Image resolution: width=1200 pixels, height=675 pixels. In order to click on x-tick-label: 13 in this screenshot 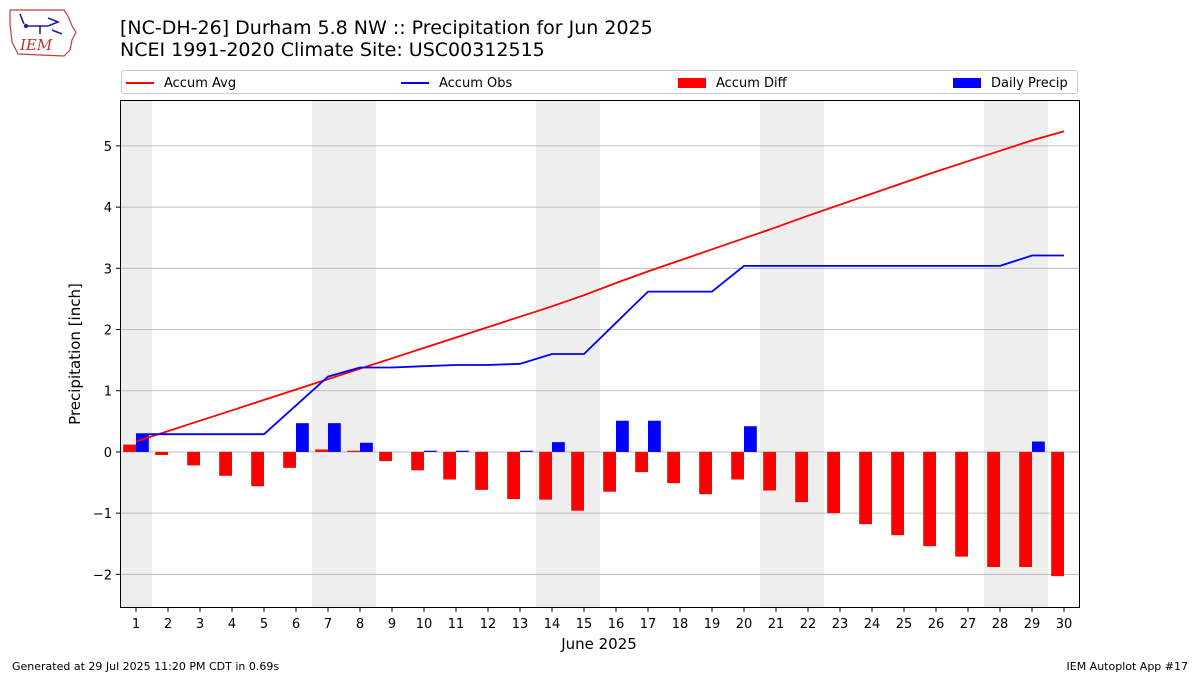, I will do `click(520, 624)`.